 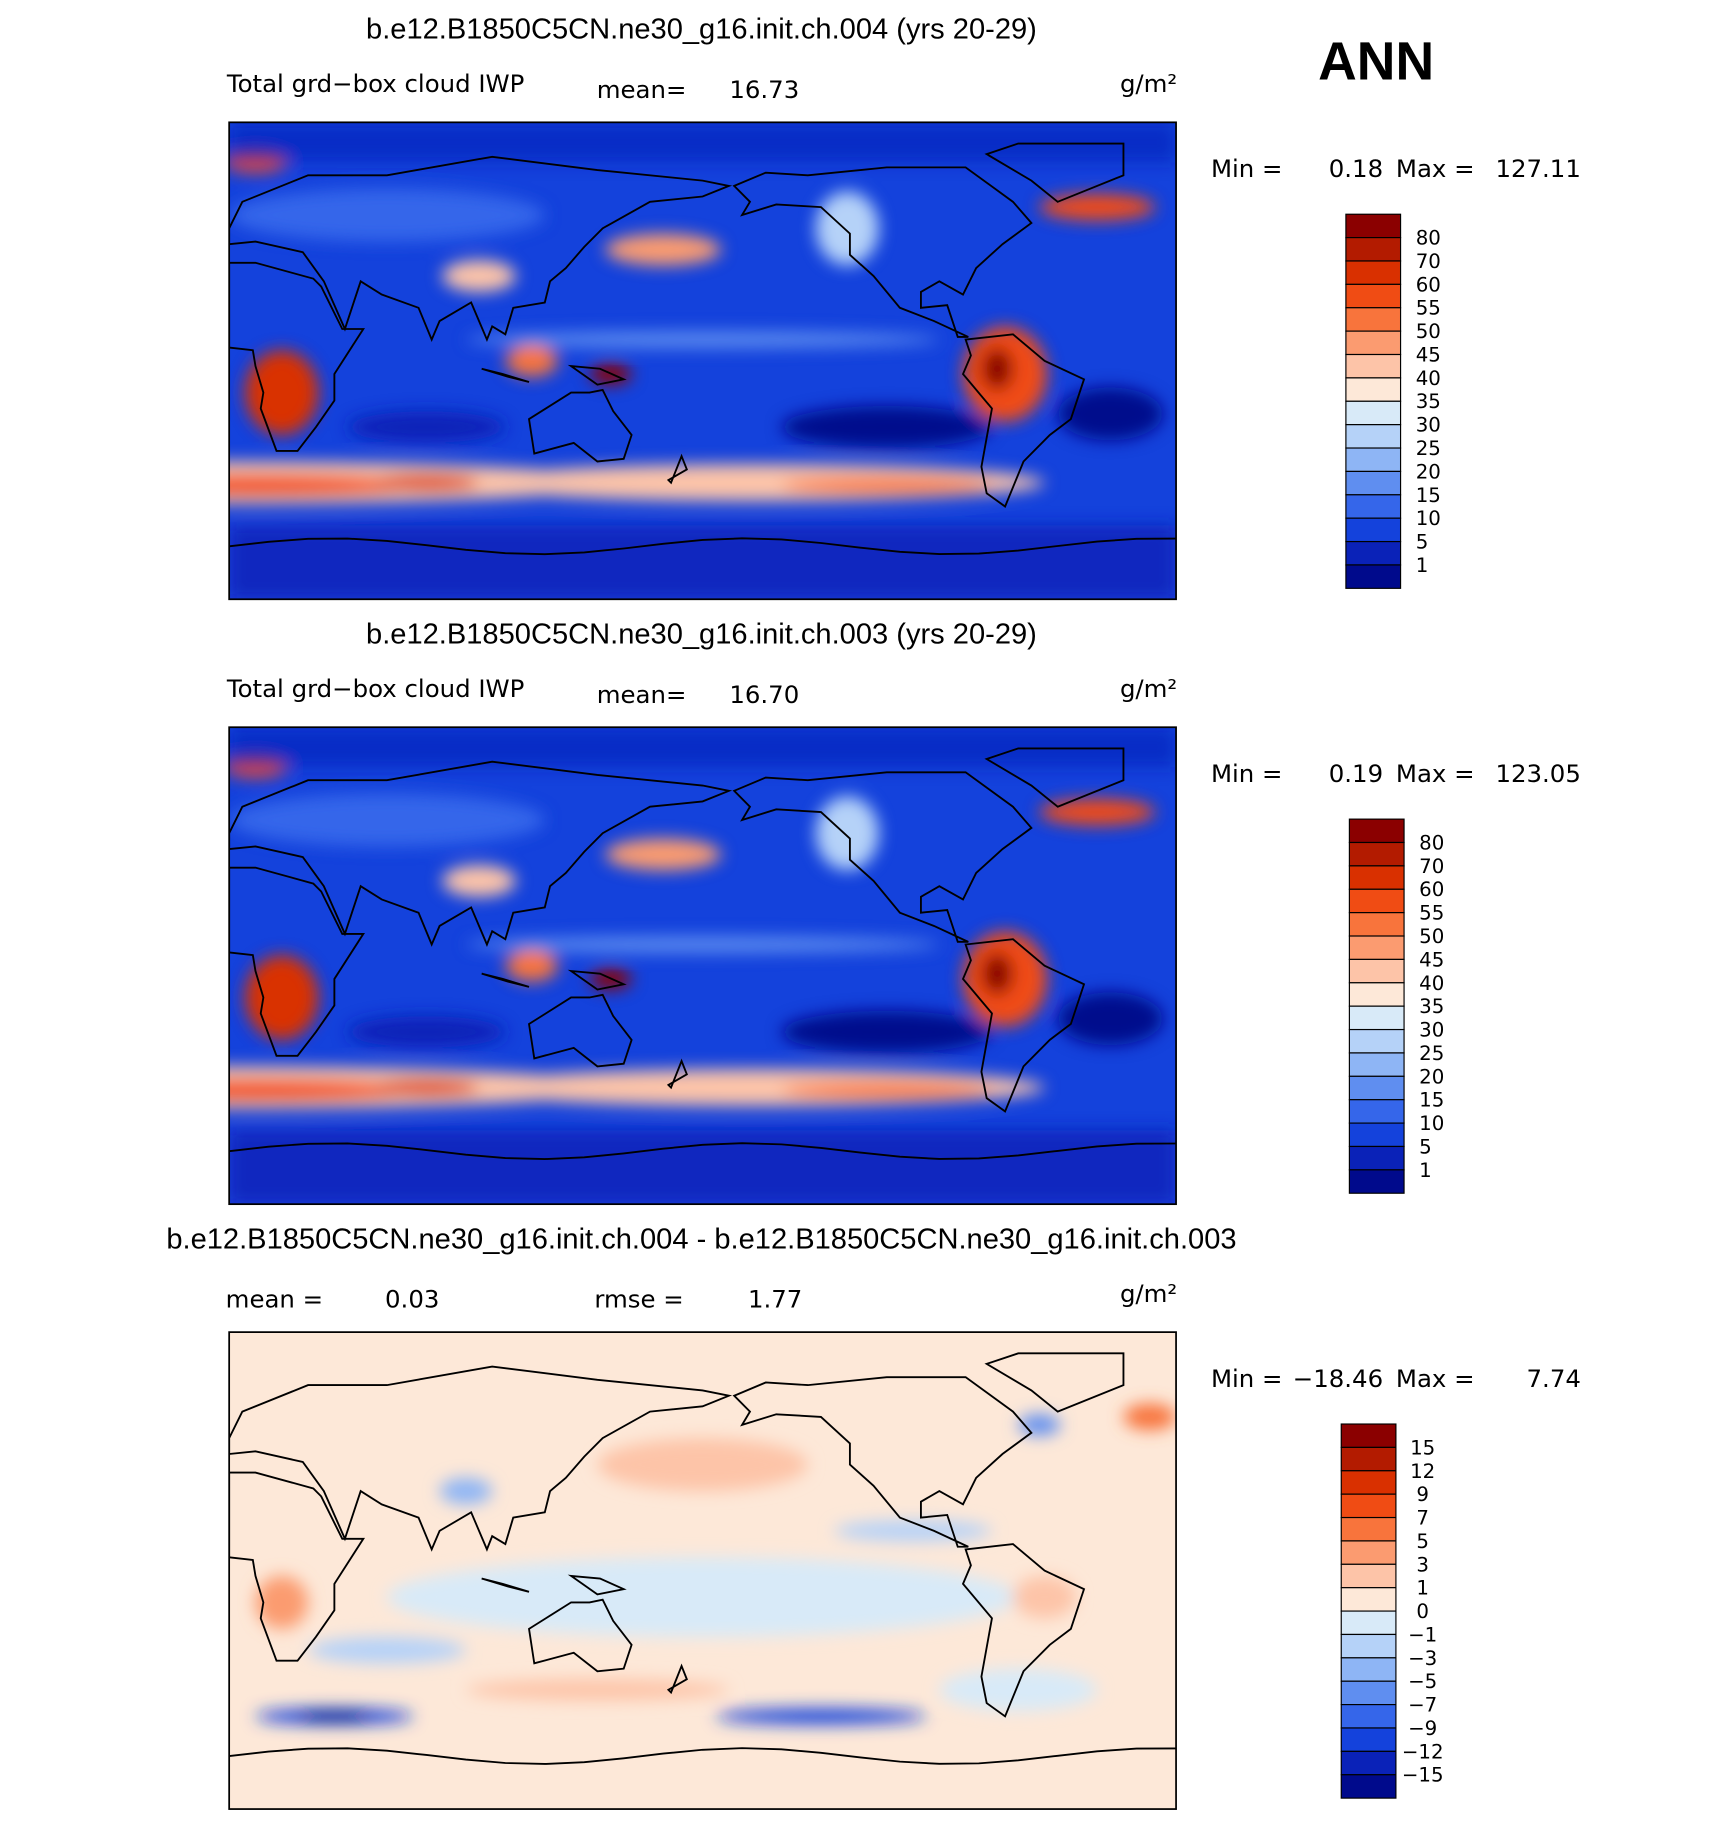 What do you see at coordinates (1428, 401) in the screenshot?
I see `colorbar-label: 35` at bounding box center [1428, 401].